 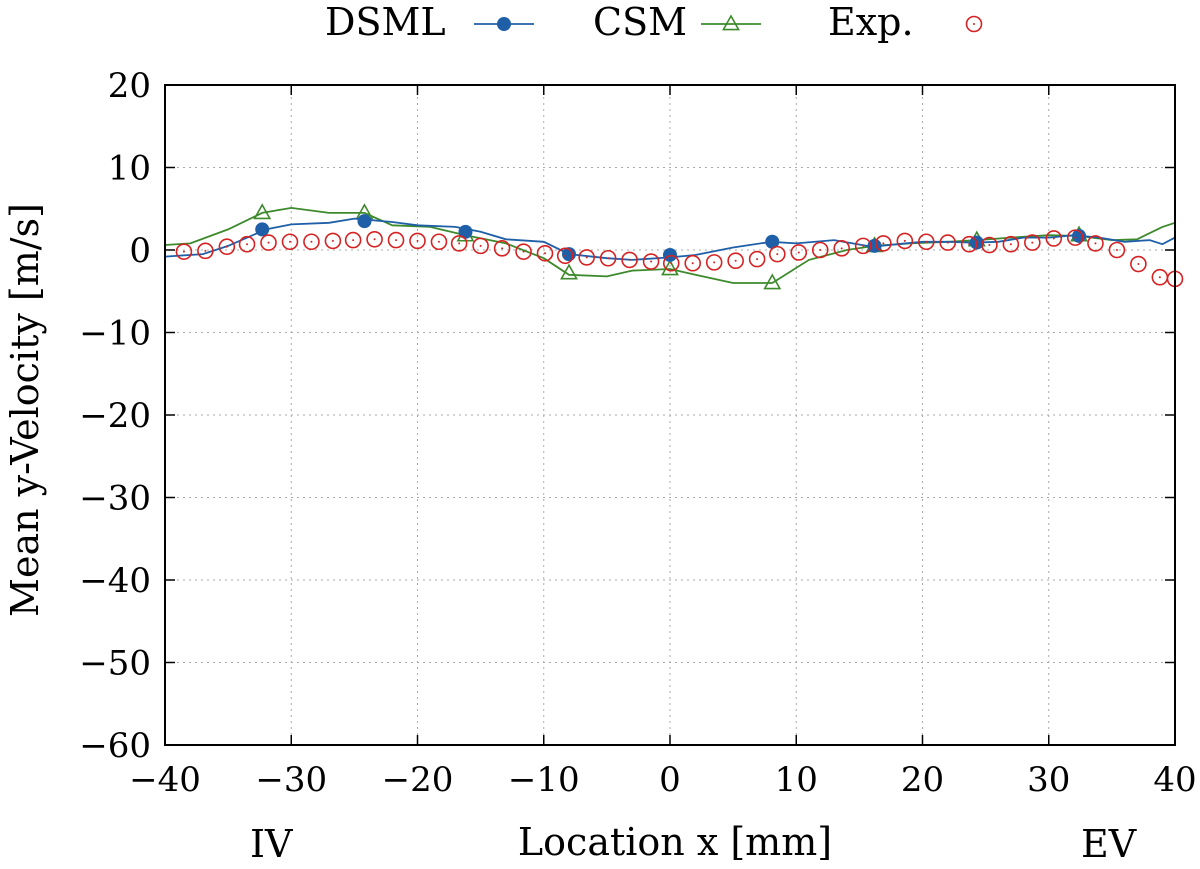 I want to click on annotation-iv: IV, so click(x=271, y=844).